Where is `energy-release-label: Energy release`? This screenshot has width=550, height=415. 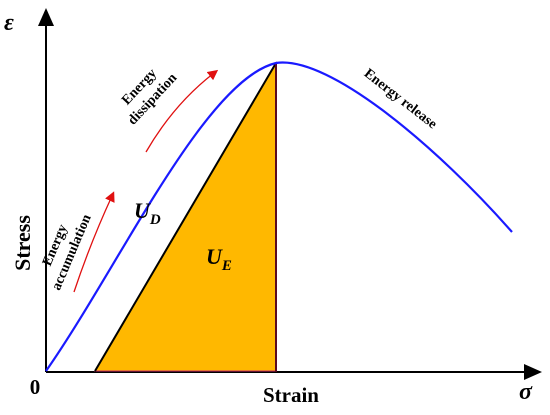
energy-release-label: Energy release is located at coordinates (400, 99).